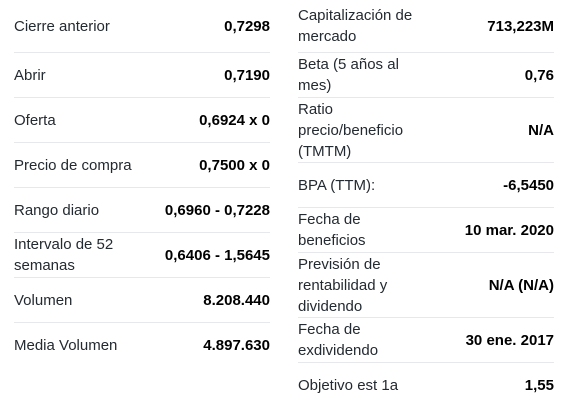 The image size is (572, 408). Describe the element at coordinates (355, 26) in the screenshot. I see `label-capitalizacion: Capitalización de mercado` at that location.